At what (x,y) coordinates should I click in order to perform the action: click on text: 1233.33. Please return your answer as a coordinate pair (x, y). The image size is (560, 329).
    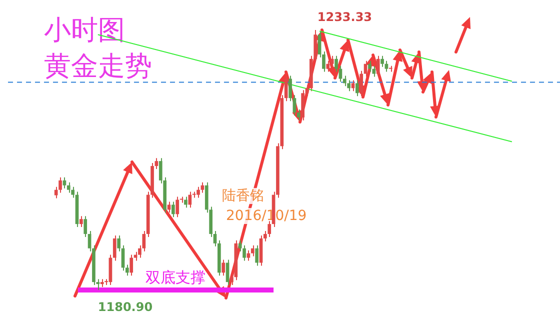
    Looking at the image, I should click on (344, 17).